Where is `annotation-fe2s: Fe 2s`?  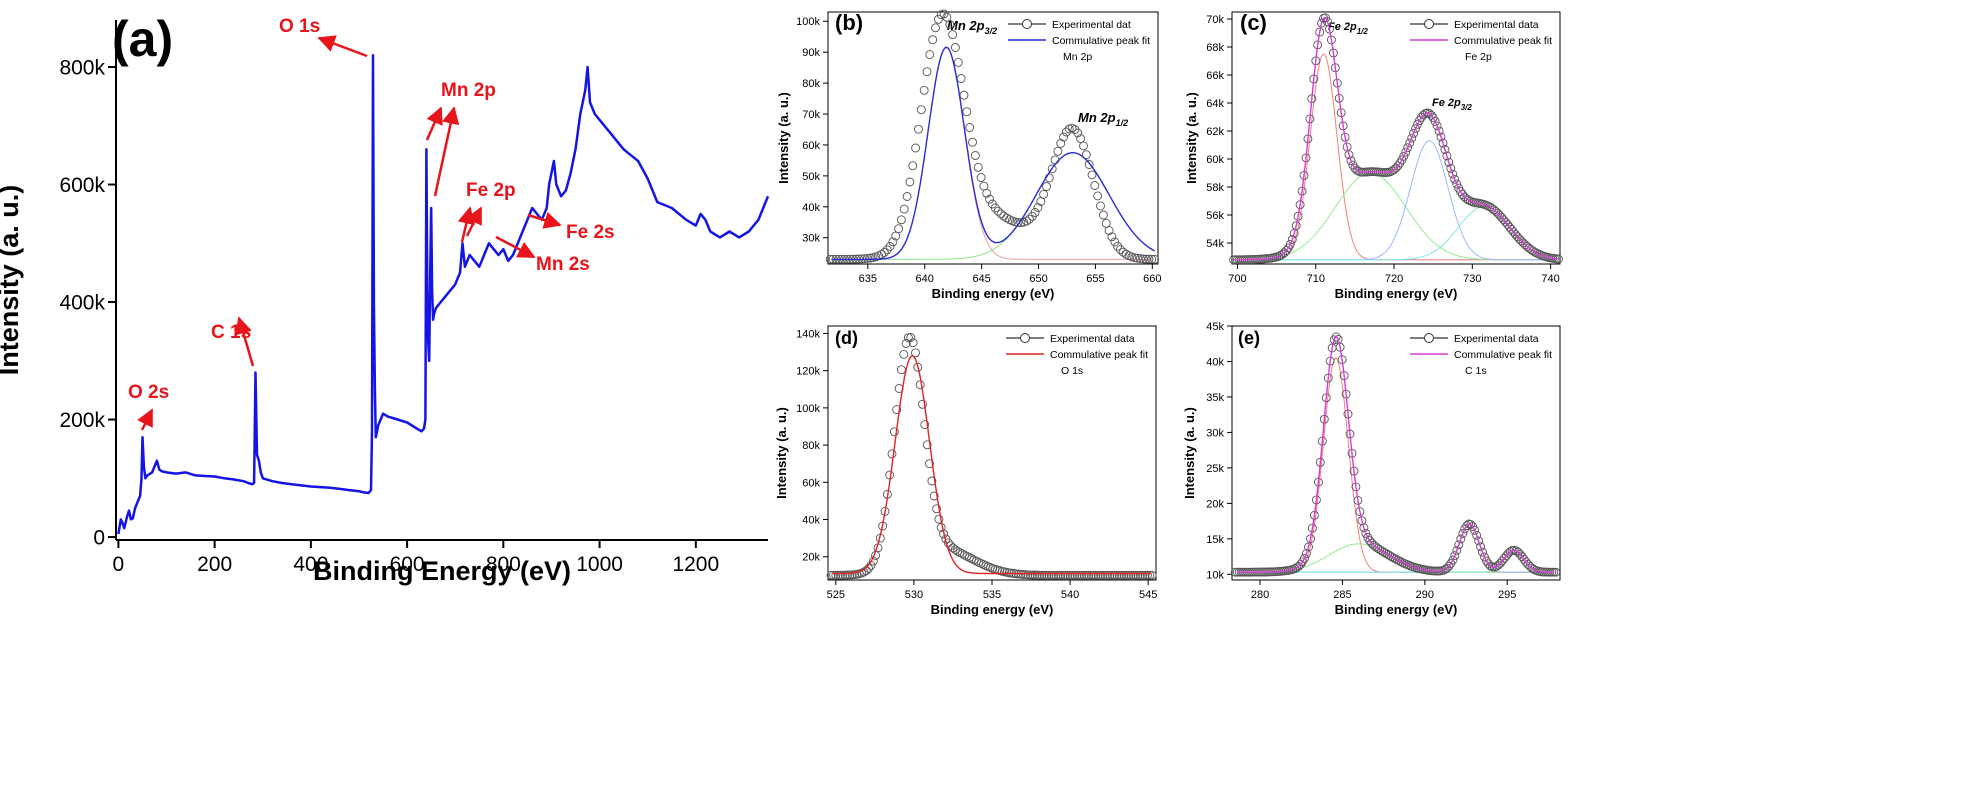
annotation-fe2s: Fe 2s is located at coordinates (590, 232).